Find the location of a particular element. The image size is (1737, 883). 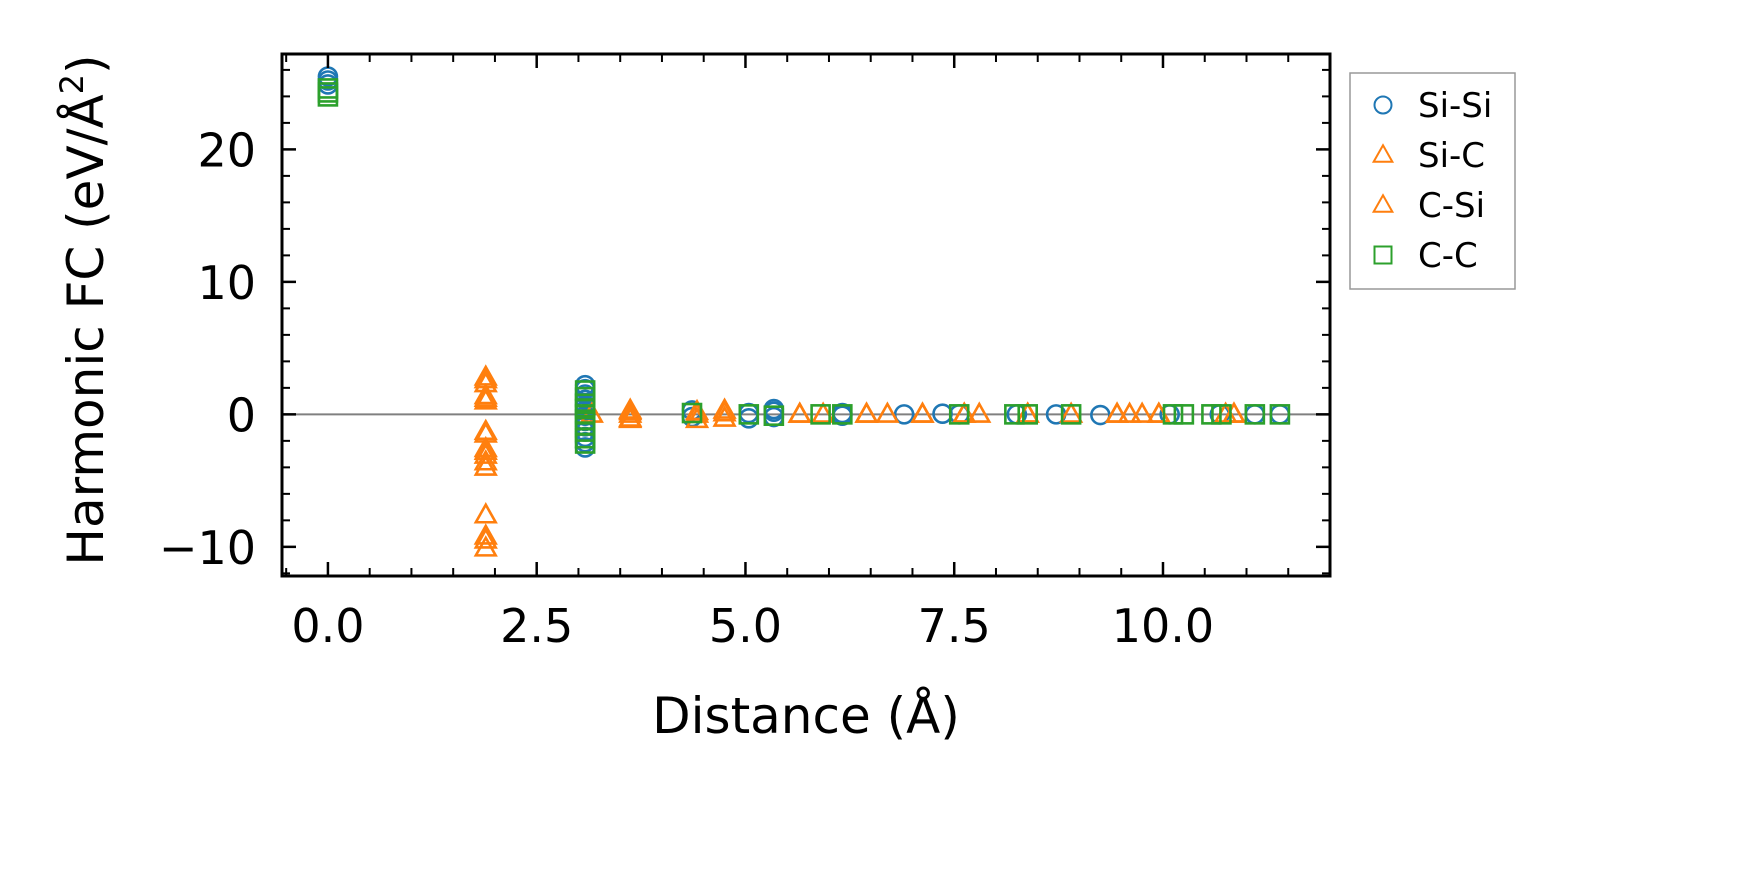

legend-items: Si-Si Si-C C-Si C-C is located at coordinates (1431, 181).